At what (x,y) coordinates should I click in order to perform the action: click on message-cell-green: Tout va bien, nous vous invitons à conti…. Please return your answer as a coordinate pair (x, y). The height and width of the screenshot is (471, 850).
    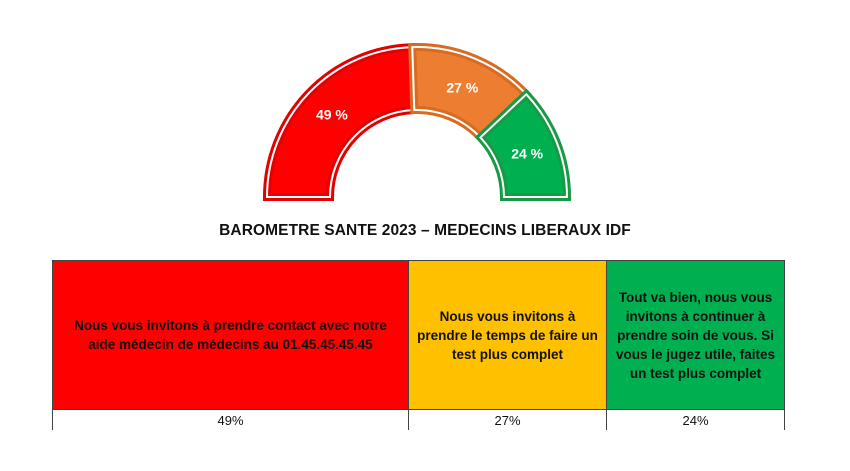
    Looking at the image, I should click on (695, 335).